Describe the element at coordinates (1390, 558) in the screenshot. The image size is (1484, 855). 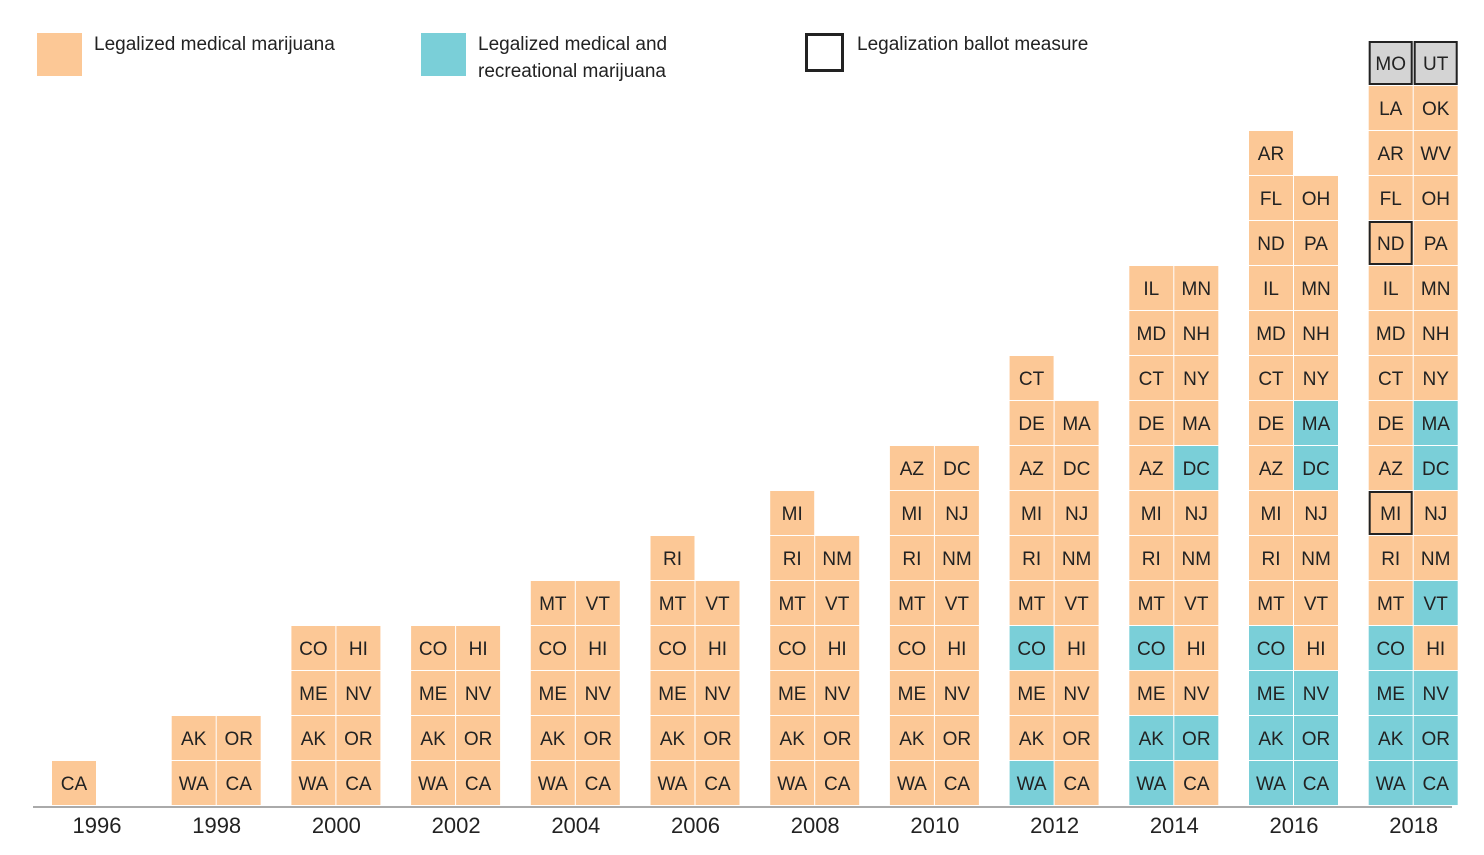
I see `state-cell-ri-2018` at that location.